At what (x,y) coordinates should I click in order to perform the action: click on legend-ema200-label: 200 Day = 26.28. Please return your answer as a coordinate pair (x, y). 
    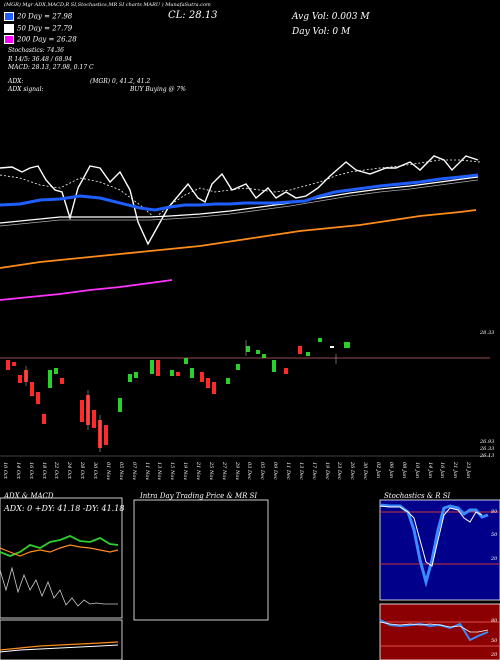
    Looking at the image, I should click on (47, 39).